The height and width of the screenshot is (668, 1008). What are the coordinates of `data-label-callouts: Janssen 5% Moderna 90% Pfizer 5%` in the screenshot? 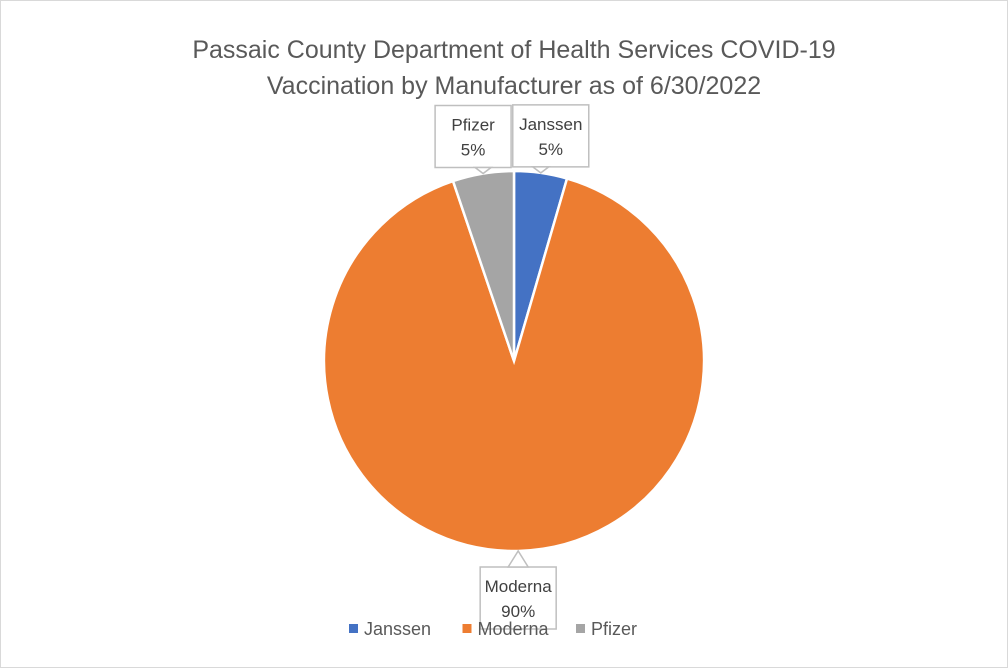 It's located at (512, 367).